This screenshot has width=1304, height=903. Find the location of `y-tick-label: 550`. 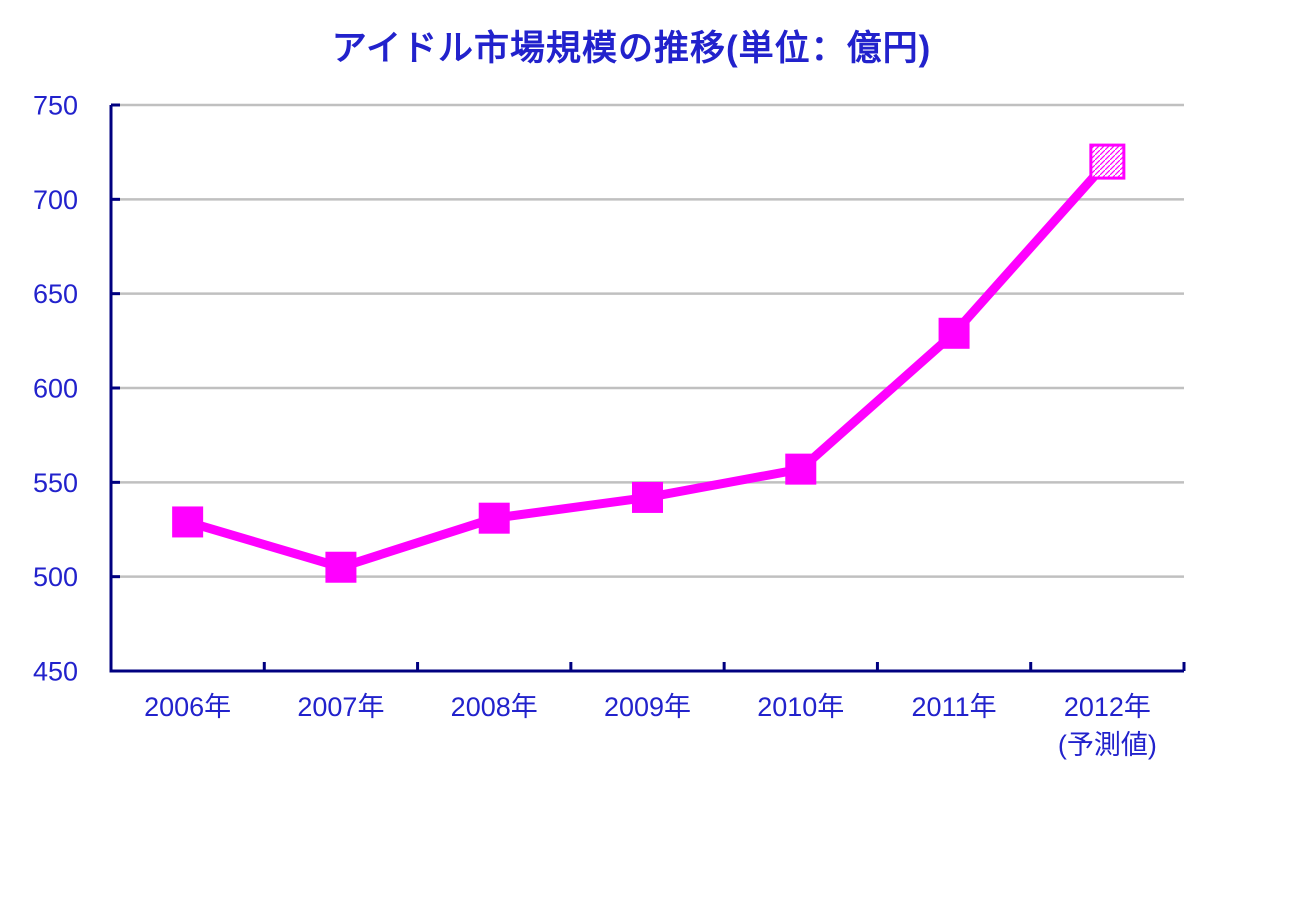

y-tick-label: 550 is located at coordinates (55, 483).